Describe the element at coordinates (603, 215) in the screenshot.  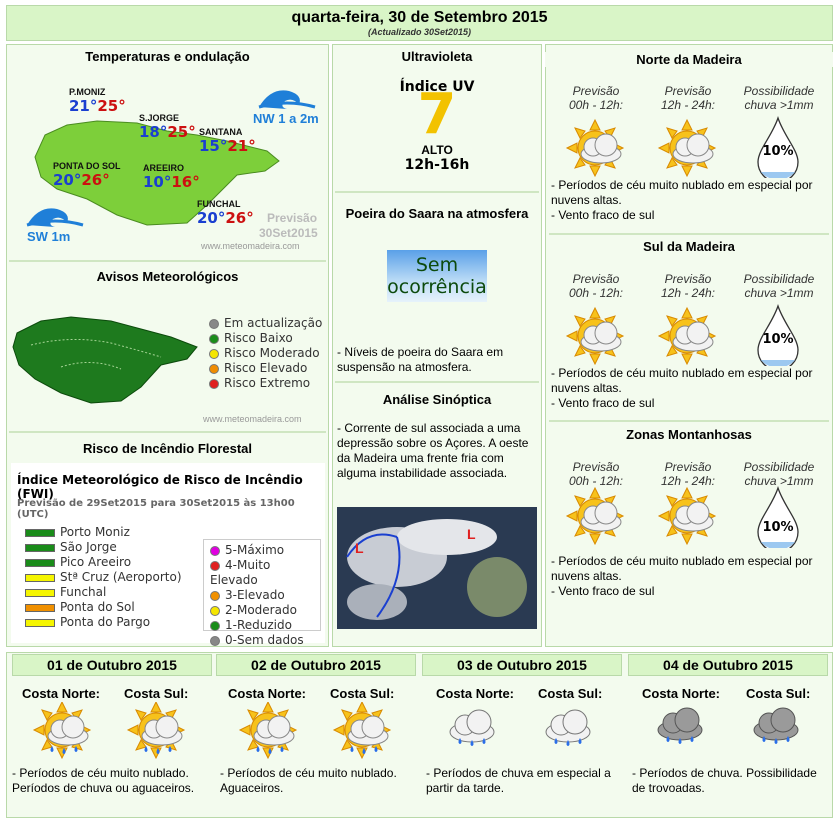
I see `region-norte-text2: - Vento fraco de sul` at that location.